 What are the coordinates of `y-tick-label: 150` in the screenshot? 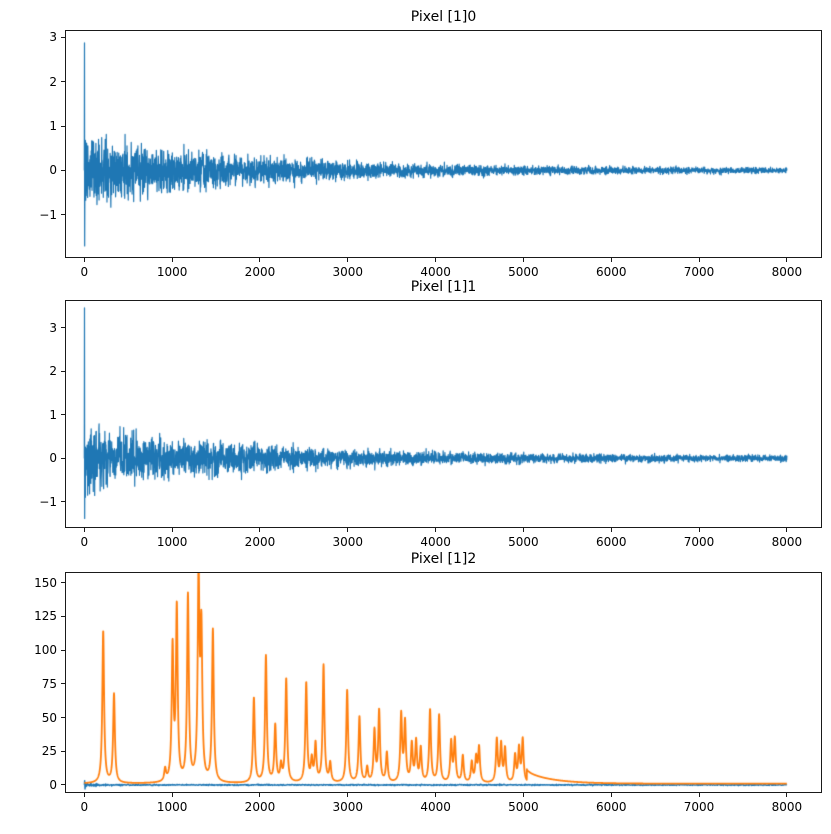 It's located at (45, 582).